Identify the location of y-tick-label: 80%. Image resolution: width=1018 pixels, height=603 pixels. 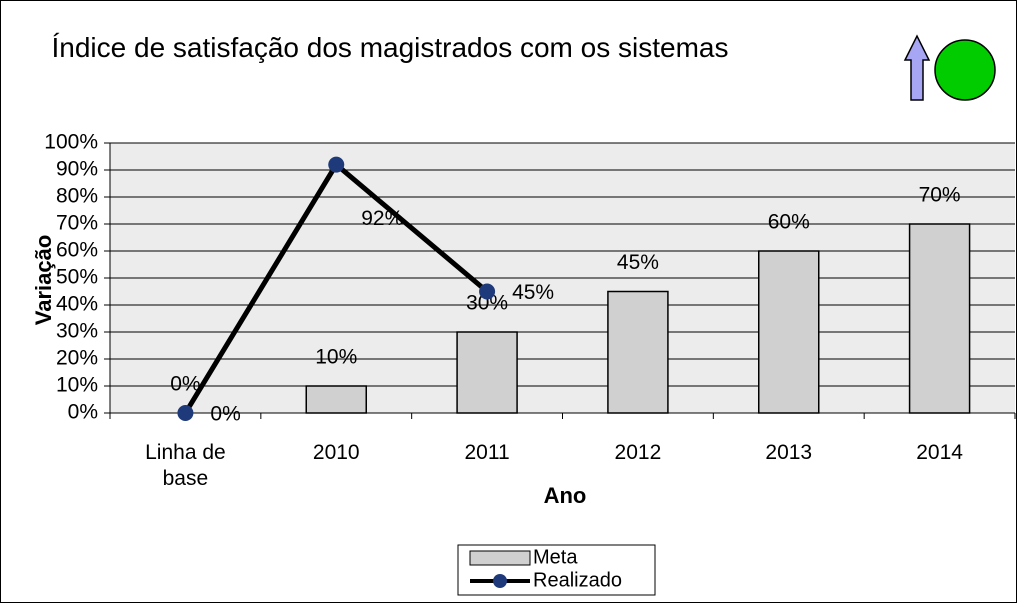
(77, 196).